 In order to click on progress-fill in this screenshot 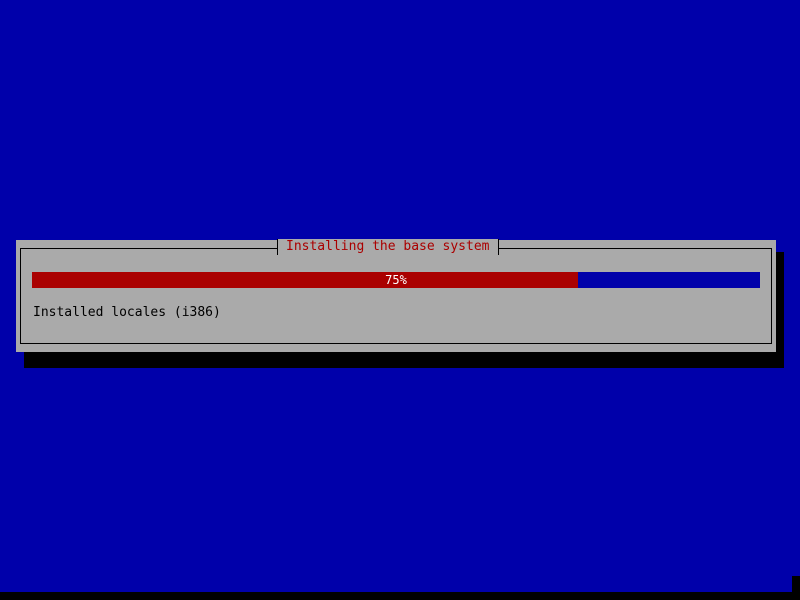, I will do `click(305, 280)`.